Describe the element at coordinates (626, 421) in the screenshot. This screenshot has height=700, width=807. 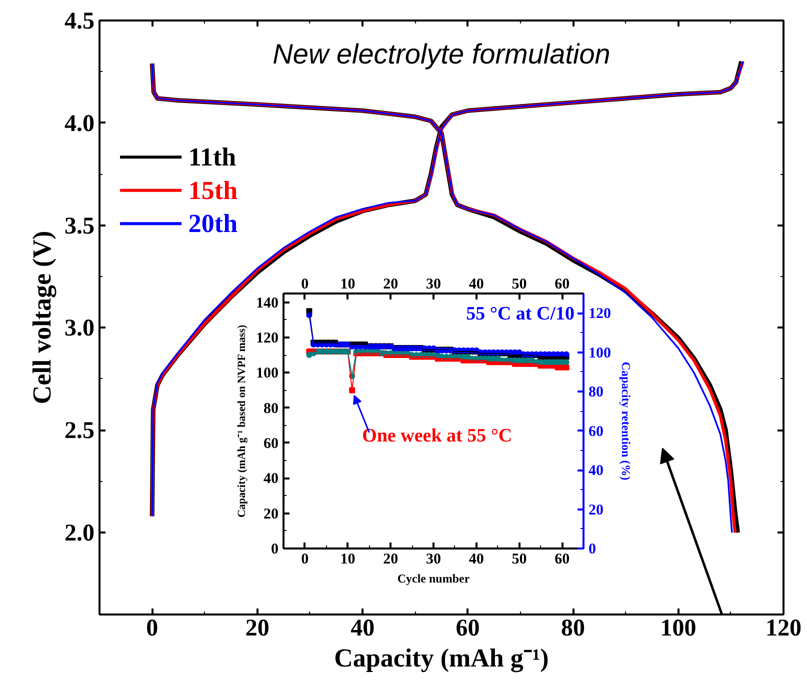
I see `y2-axis-title: Capacity retention (%)` at that location.